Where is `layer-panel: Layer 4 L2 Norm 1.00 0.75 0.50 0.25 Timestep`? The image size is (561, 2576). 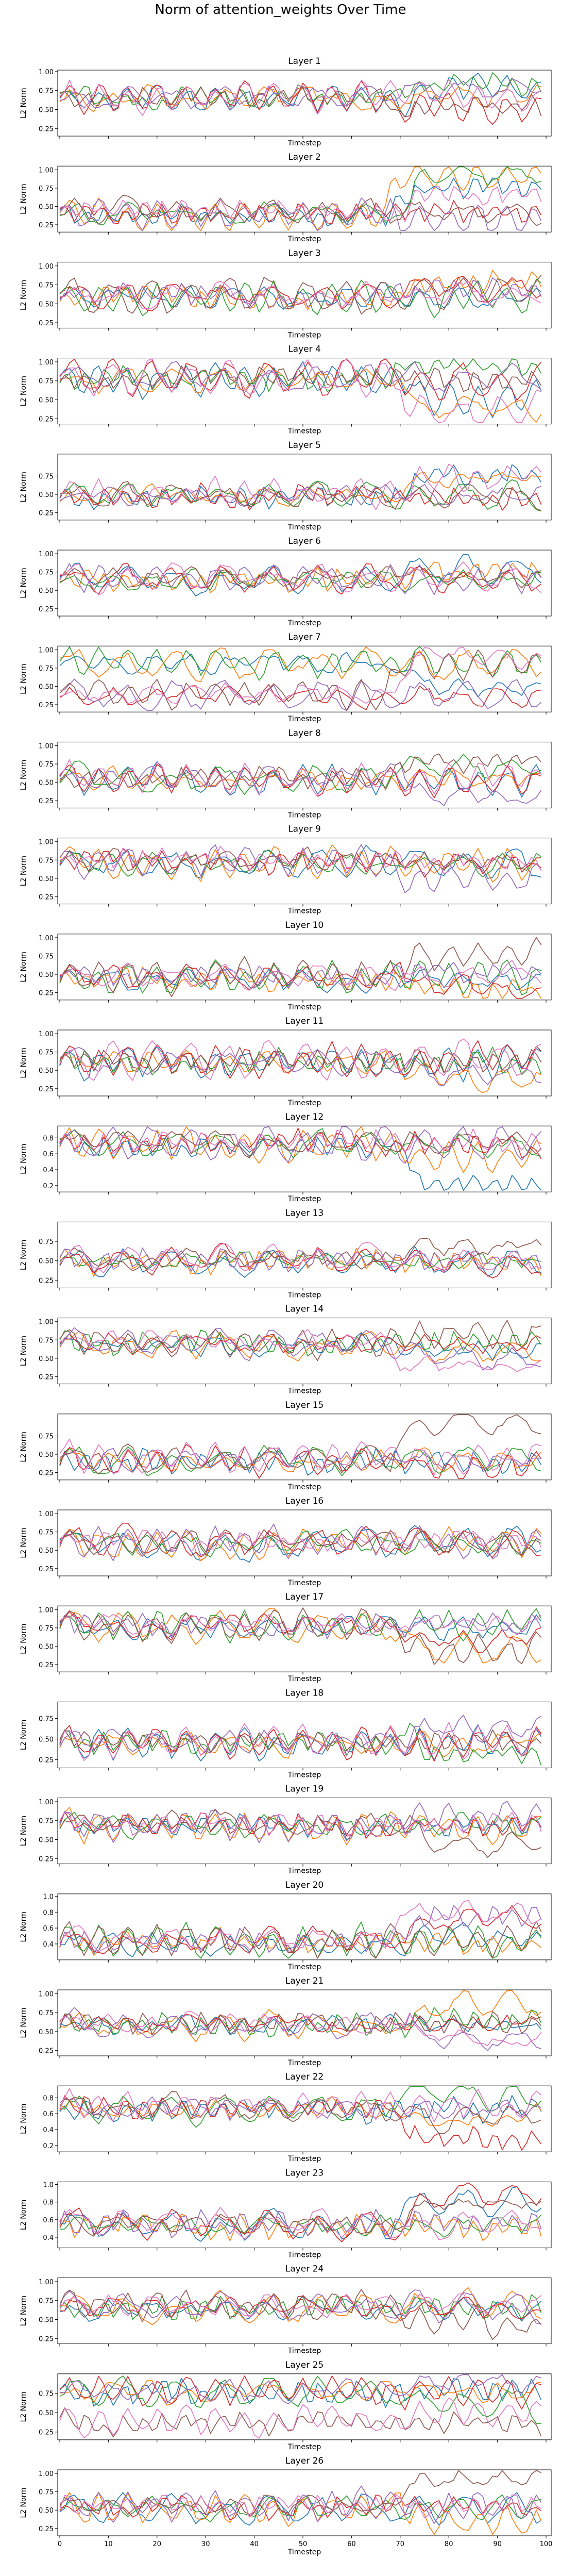
layer-panel: Layer 4 L2 Norm 1.00 0.75 0.50 0.25 Timestep is located at coordinates (286, 390).